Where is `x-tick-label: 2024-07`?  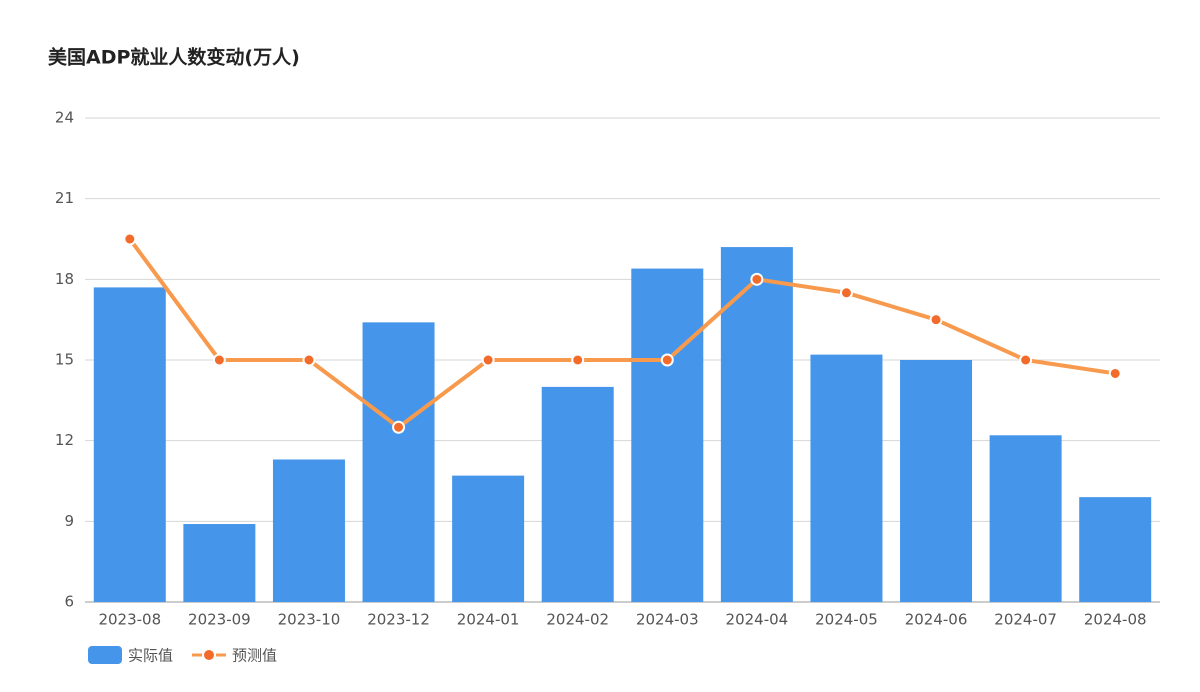 x-tick-label: 2024-07 is located at coordinates (1025, 620).